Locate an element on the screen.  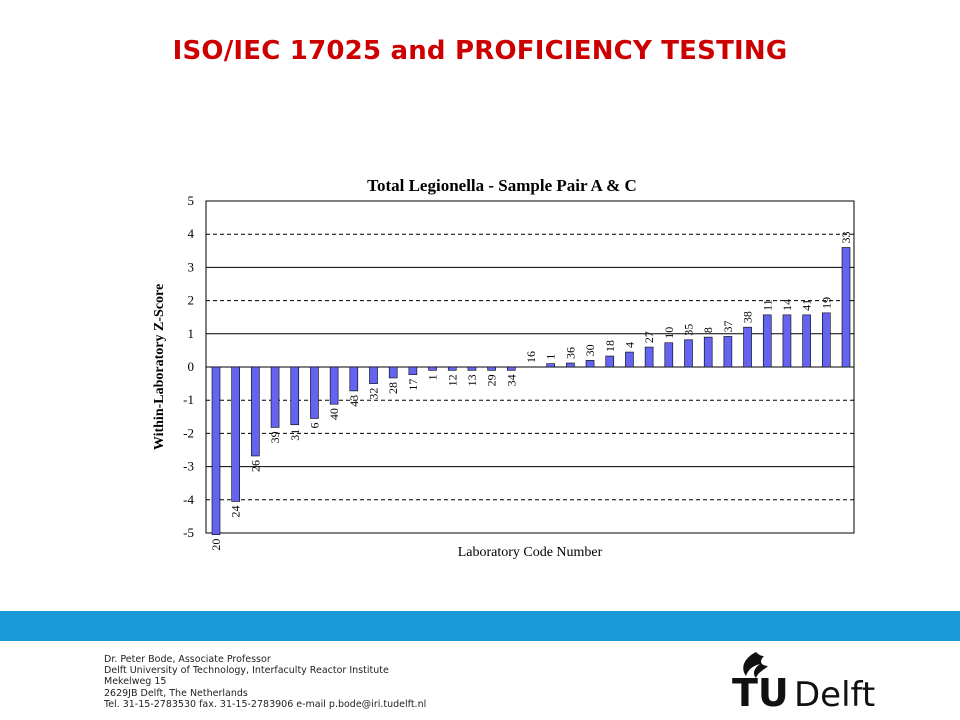
bar-label: 4 is located at coordinates (629, 345).